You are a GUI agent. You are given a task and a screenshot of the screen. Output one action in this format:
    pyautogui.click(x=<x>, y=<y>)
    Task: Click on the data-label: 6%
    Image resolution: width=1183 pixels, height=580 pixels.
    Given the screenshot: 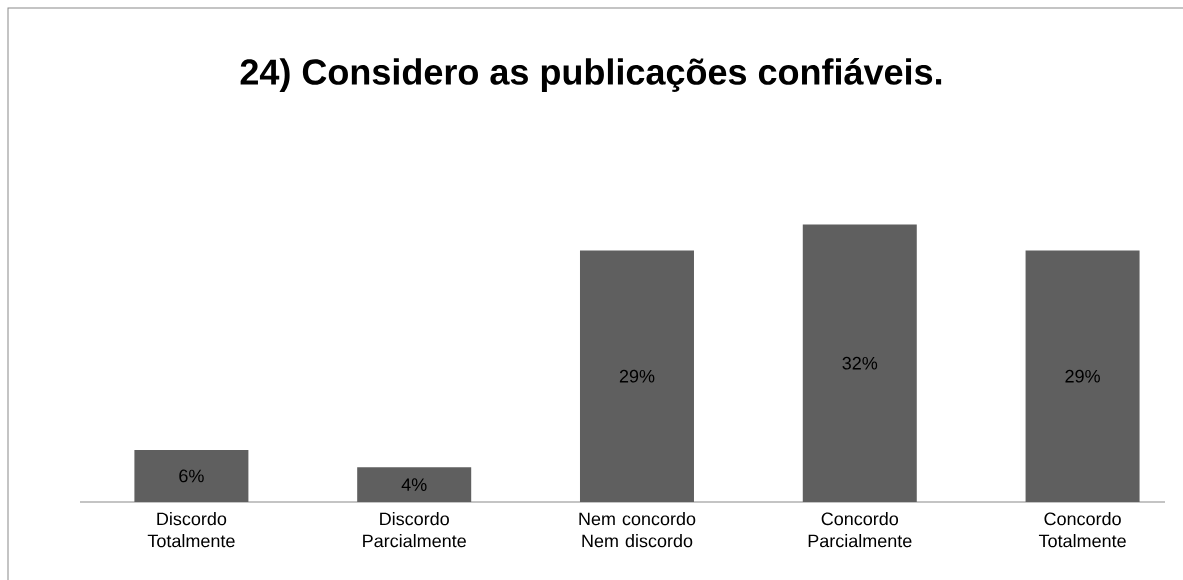 What is the action you would take?
    pyautogui.click(x=191, y=476)
    